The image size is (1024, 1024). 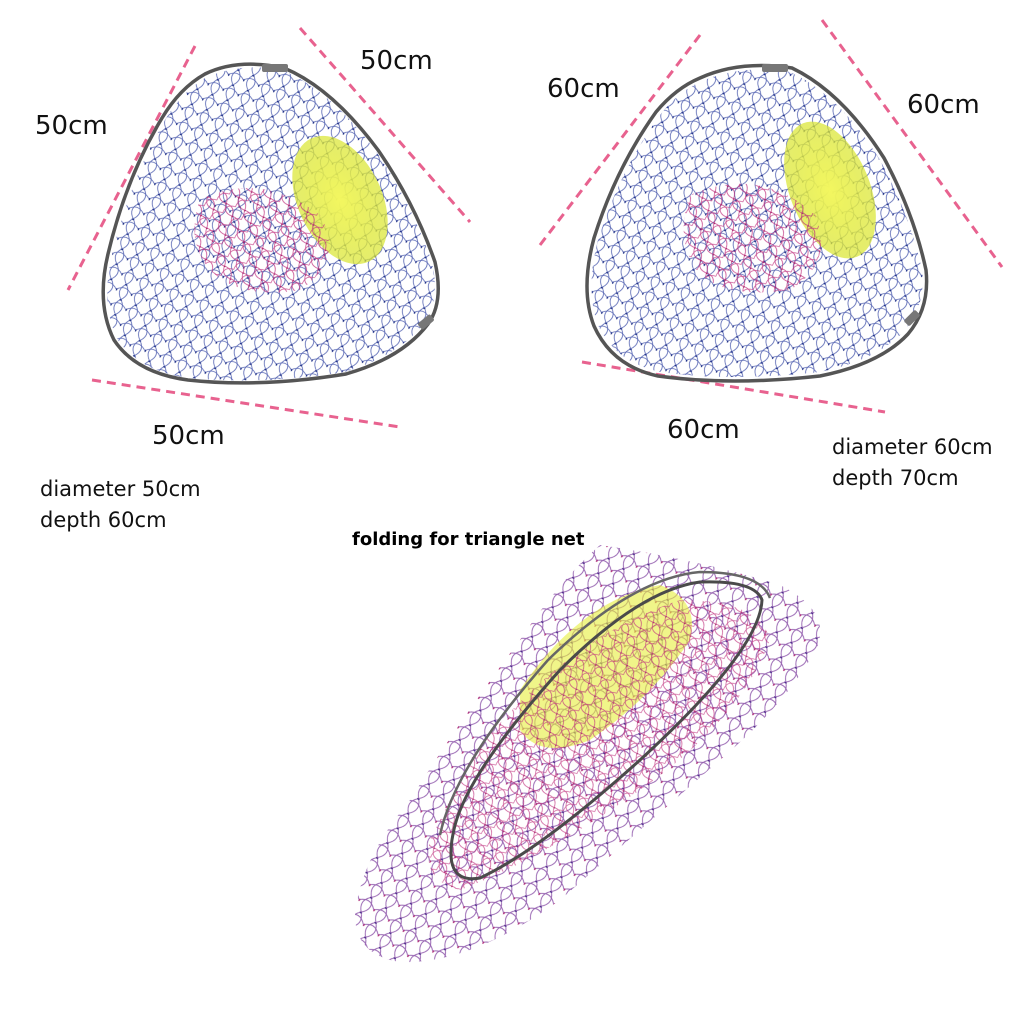 I want to click on net-50-right-side-label: 50cm, so click(x=396, y=61).